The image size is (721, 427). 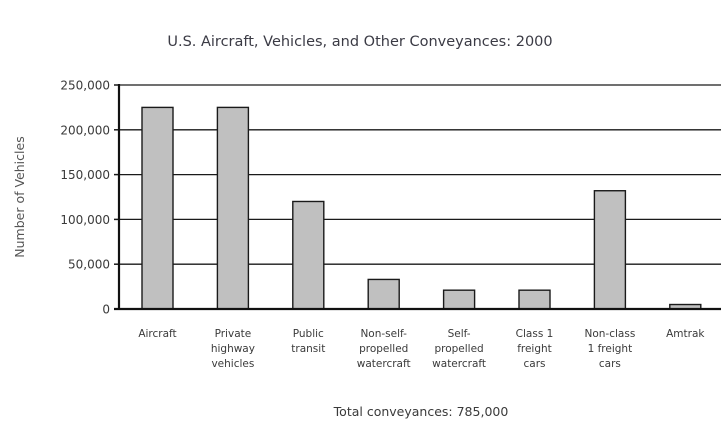 What do you see at coordinates (85, 130) in the screenshot?
I see `y-tick-label: 200,000` at bounding box center [85, 130].